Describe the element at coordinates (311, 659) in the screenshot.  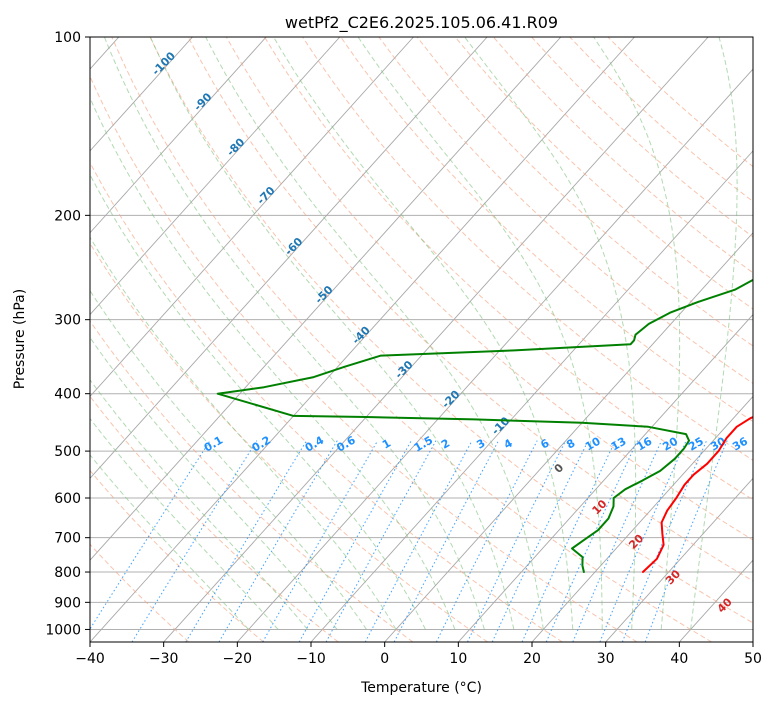
I see `x-tick-label: −10` at that location.